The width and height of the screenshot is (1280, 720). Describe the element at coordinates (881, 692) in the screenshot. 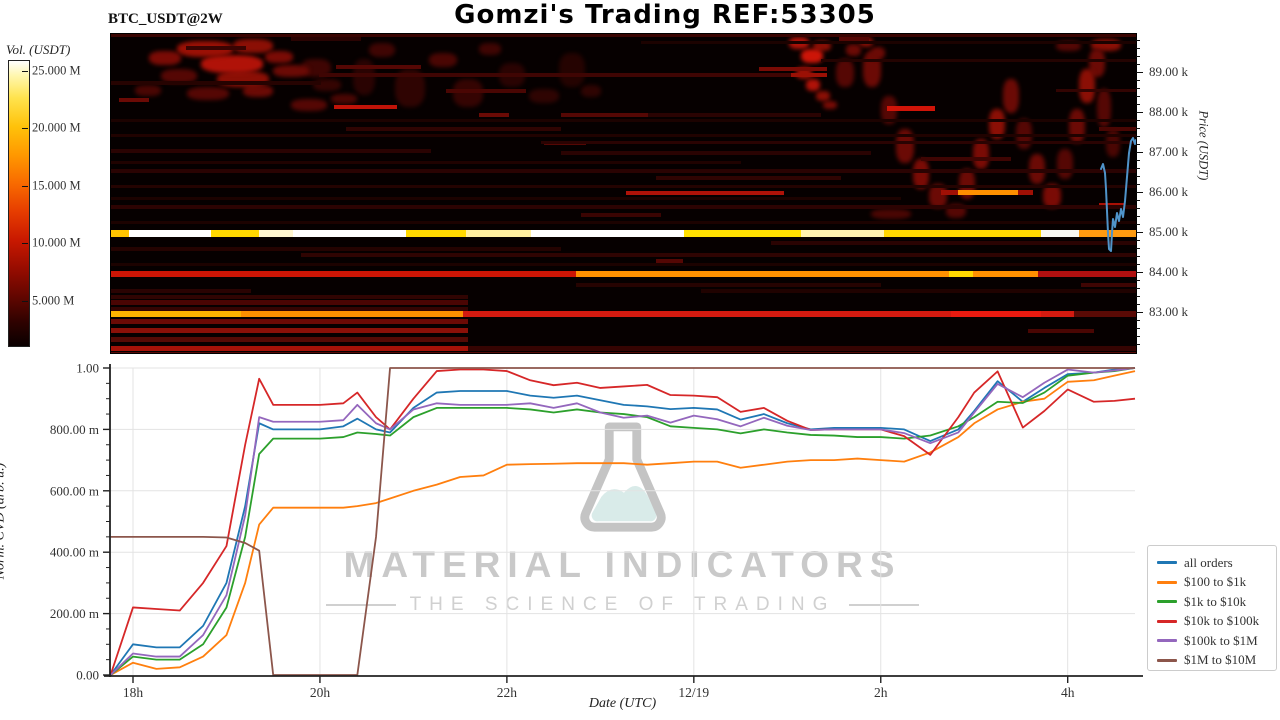

I see `cvd-x-tick-label: 2h` at that location.